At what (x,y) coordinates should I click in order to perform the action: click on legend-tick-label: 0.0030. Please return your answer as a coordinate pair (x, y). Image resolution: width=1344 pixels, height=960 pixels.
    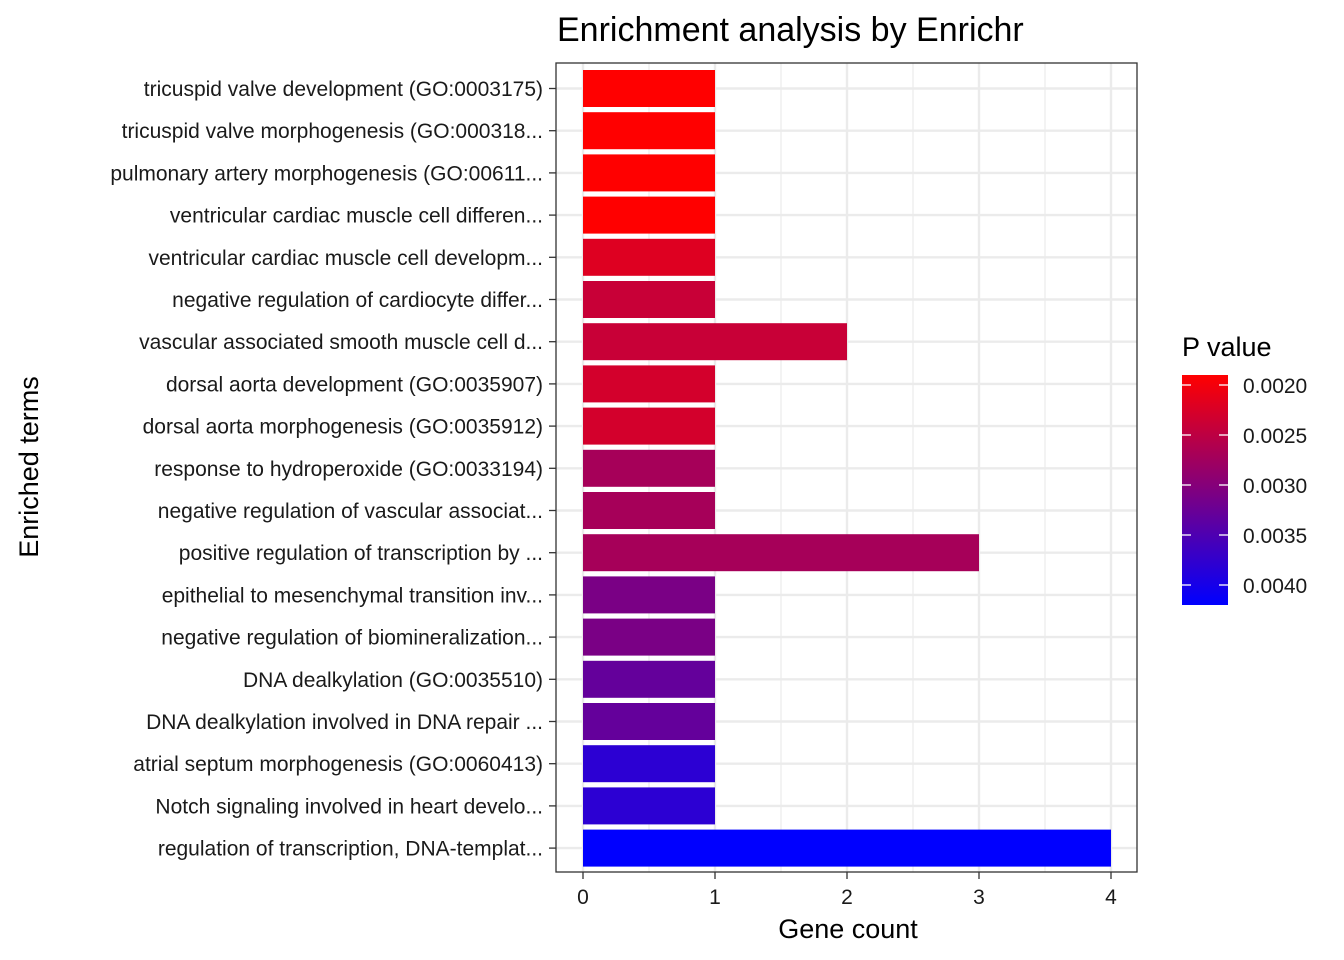
    Looking at the image, I should click on (1275, 486).